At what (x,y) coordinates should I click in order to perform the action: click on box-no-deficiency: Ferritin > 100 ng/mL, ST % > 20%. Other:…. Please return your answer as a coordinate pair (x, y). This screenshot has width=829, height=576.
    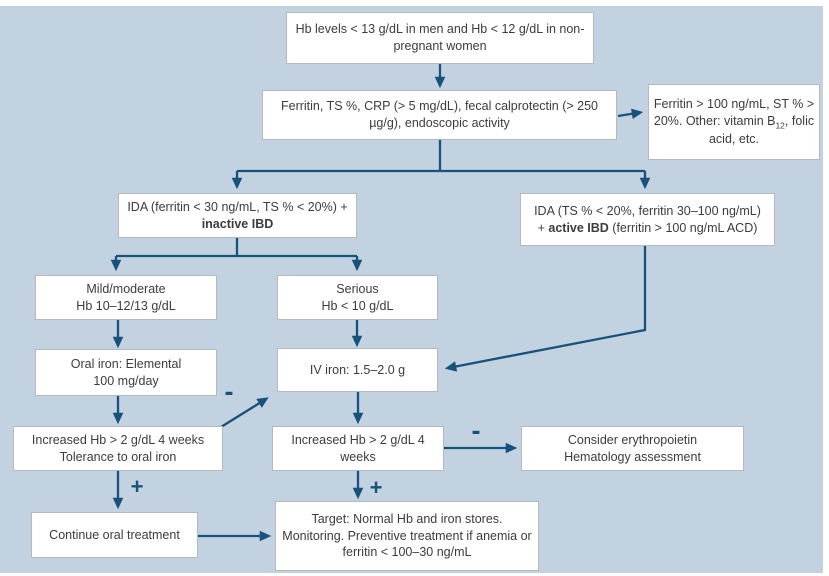
    Looking at the image, I should click on (734, 122).